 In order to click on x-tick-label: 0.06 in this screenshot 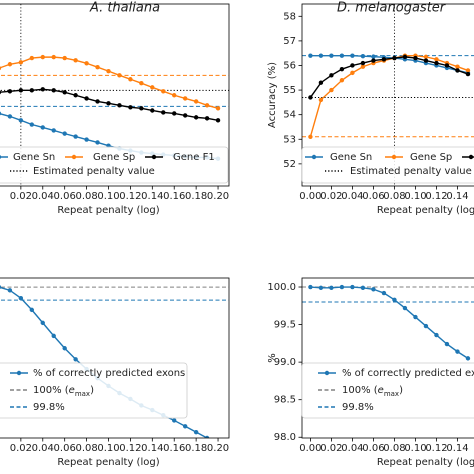, I will do `click(65, 448)`.